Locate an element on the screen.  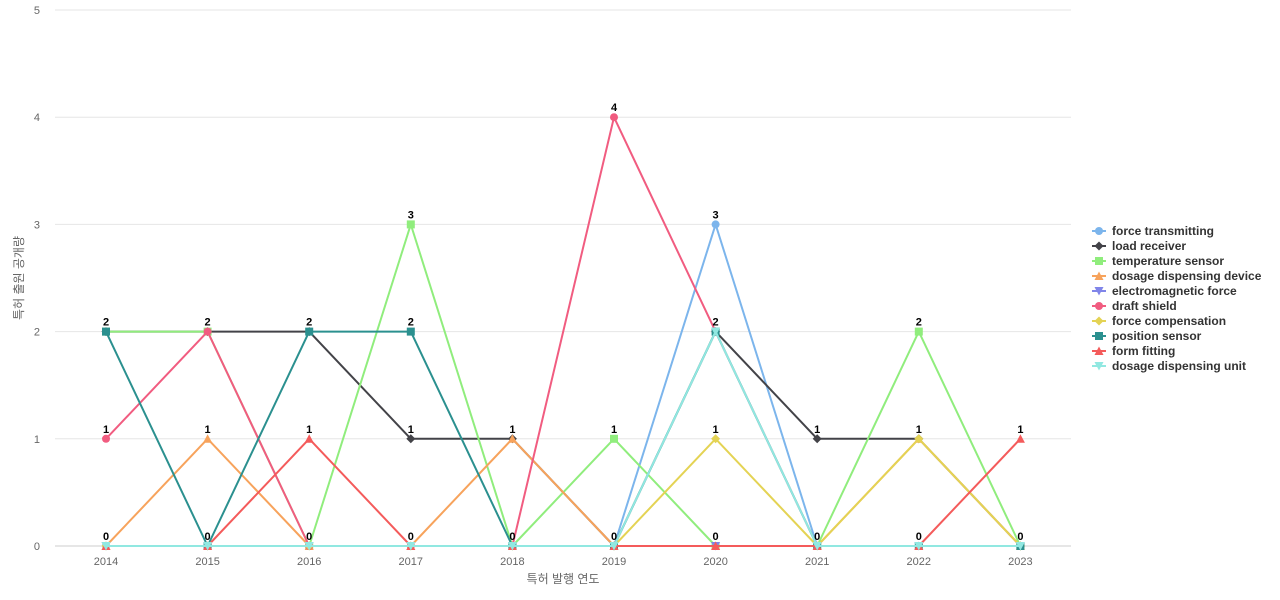
legend-label: draft shield is located at coordinates (1144, 306).